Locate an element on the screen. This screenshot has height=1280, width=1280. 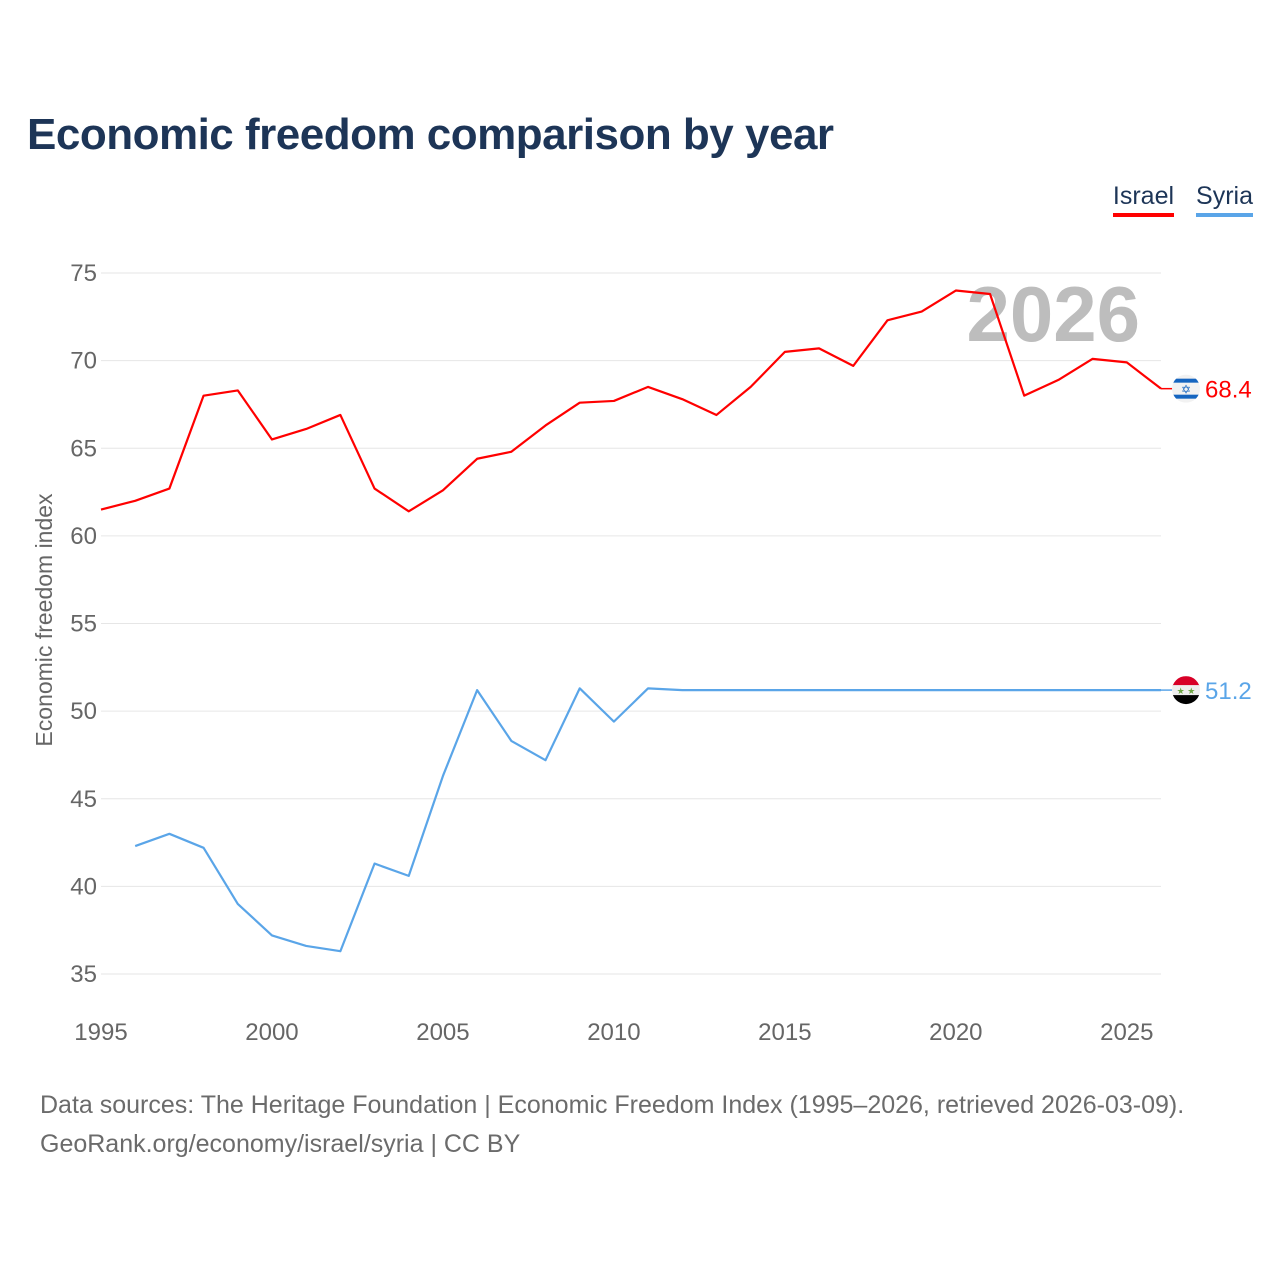
legend-item-syria: Syria is located at coordinates (1224, 199).